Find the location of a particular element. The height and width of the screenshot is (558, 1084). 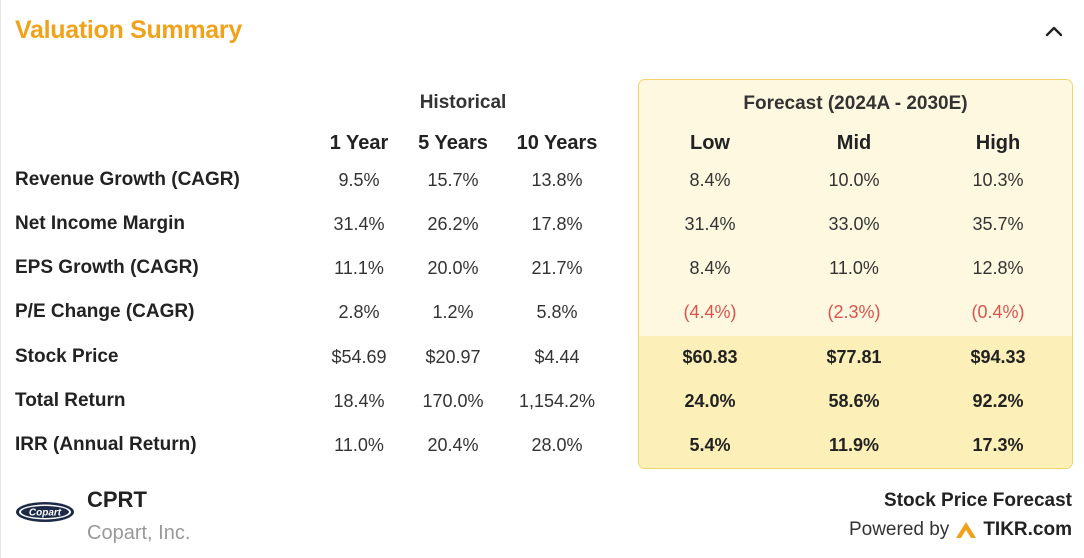

table-cell: $20.97 is located at coordinates (453, 357).